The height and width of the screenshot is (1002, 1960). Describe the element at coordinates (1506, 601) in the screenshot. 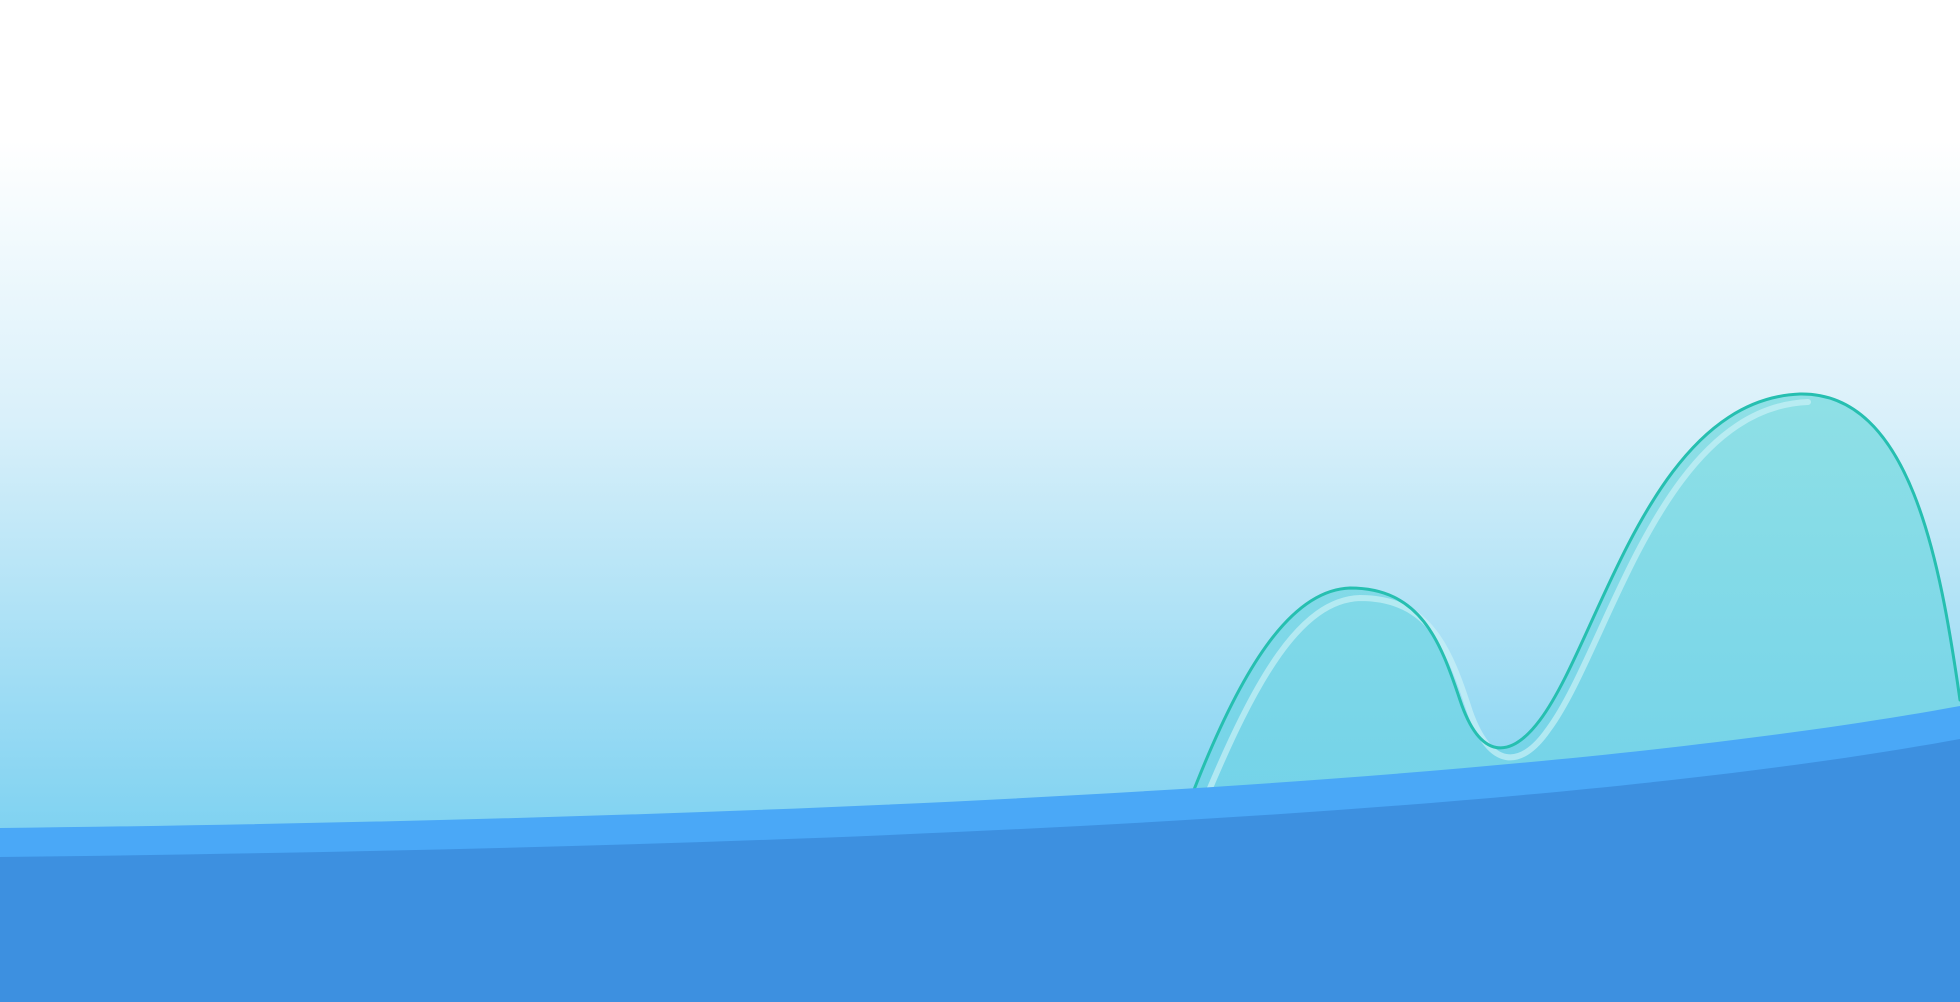

I see `hills-highlight` at that location.